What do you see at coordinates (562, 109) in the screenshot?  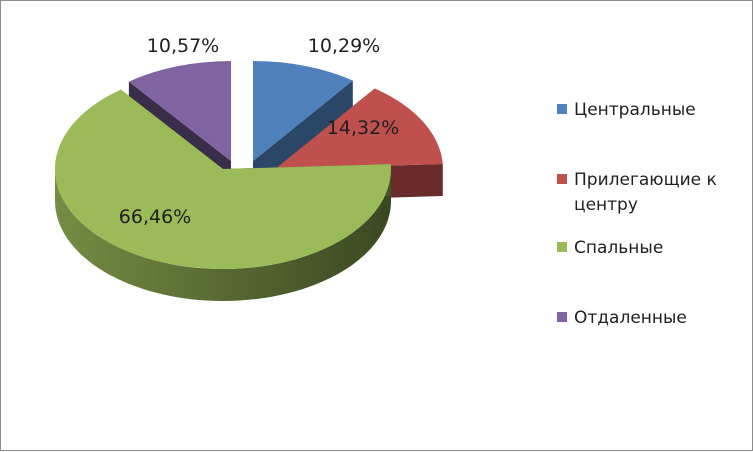 I see `legend-swatch-tsentralnye` at bounding box center [562, 109].